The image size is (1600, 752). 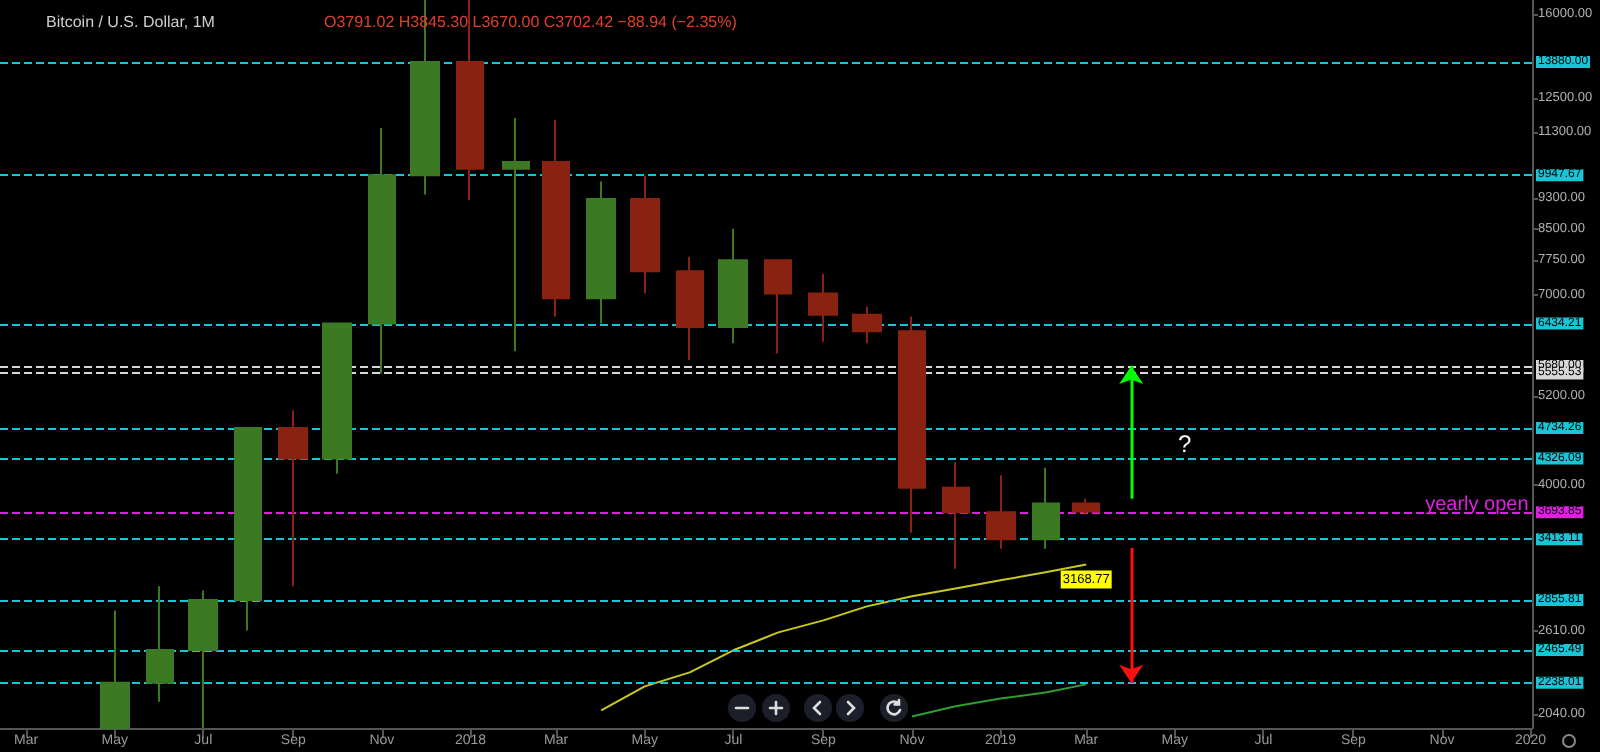 What do you see at coordinates (999, 700) in the screenshot?
I see `line-series` at bounding box center [999, 700].